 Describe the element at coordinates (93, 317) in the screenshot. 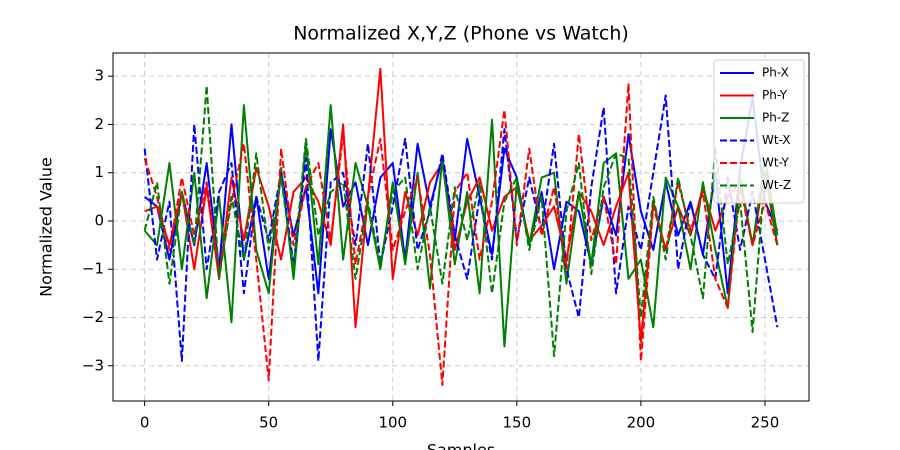

I see `y-tick-label: −2` at that location.